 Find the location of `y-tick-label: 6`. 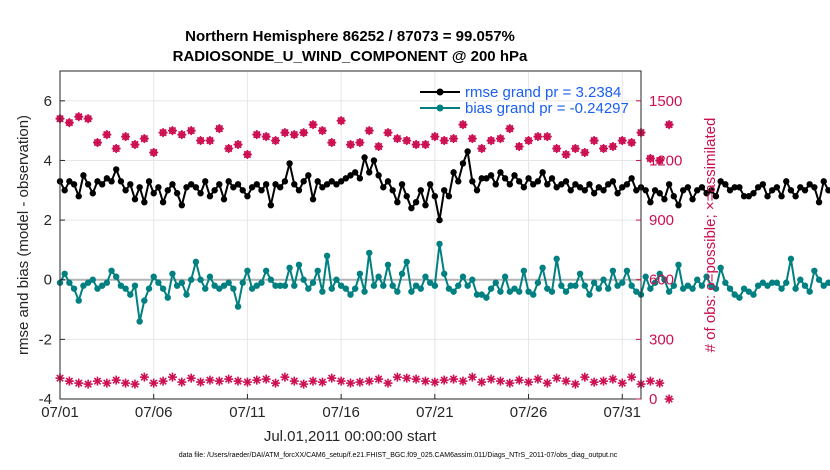

y-tick-label: 6 is located at coordinates (48, 101).